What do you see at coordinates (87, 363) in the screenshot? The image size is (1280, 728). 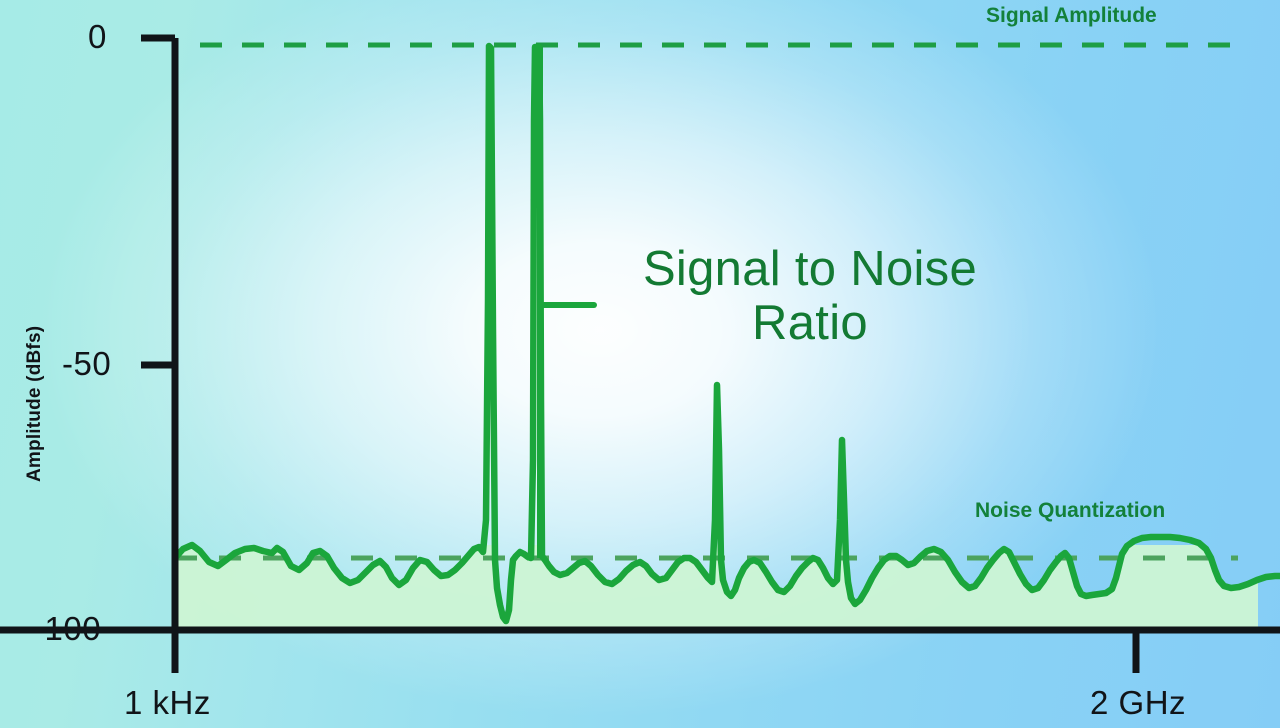 I see `y-tick-label-minus-50: -50` at bounding box center [87, 363].